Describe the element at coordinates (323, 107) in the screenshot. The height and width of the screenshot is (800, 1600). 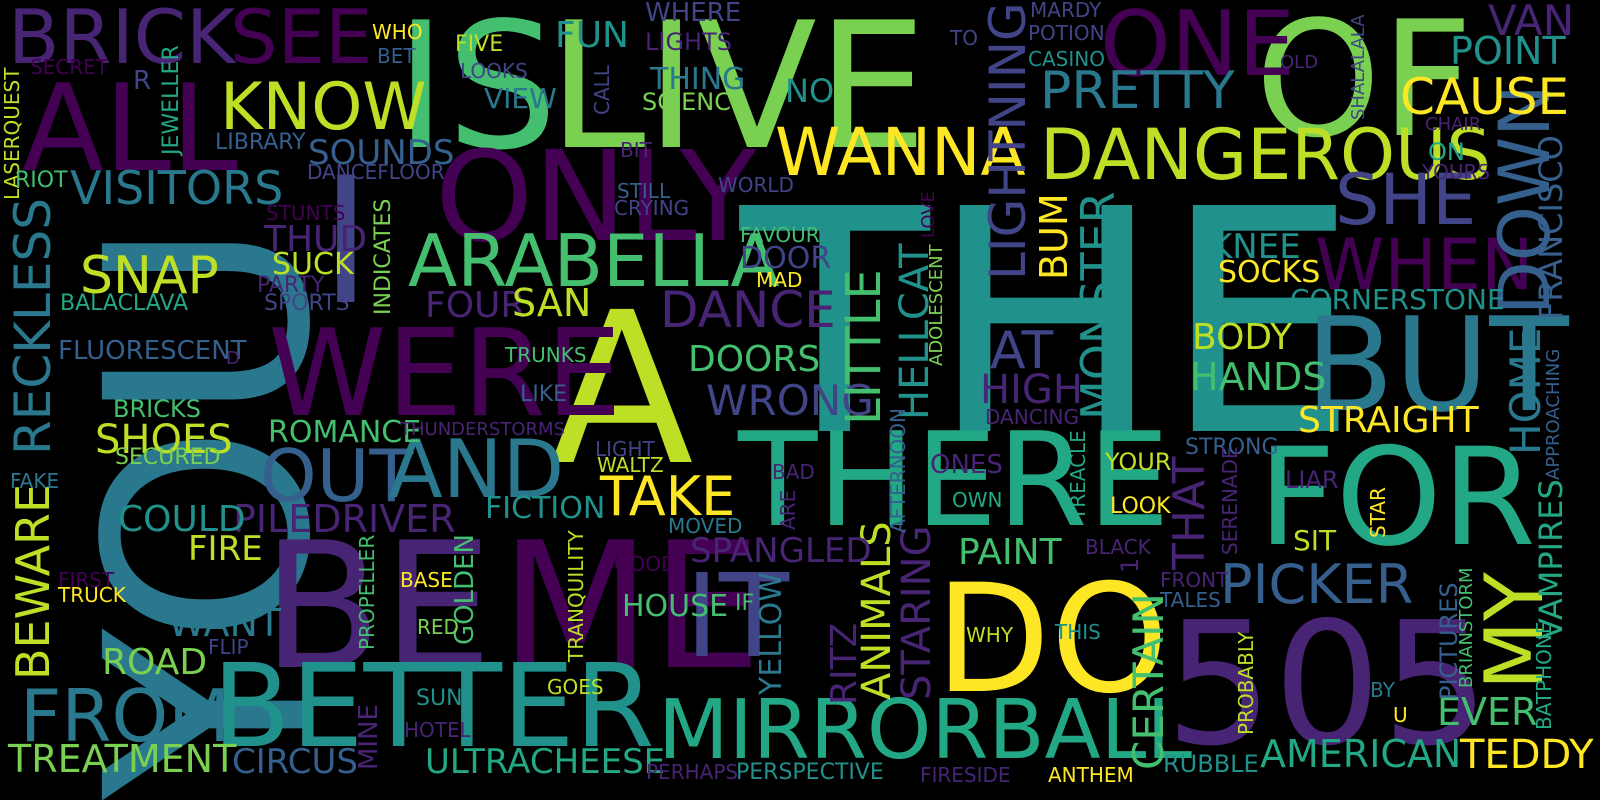
I see `word-know: KNOW` at that location.